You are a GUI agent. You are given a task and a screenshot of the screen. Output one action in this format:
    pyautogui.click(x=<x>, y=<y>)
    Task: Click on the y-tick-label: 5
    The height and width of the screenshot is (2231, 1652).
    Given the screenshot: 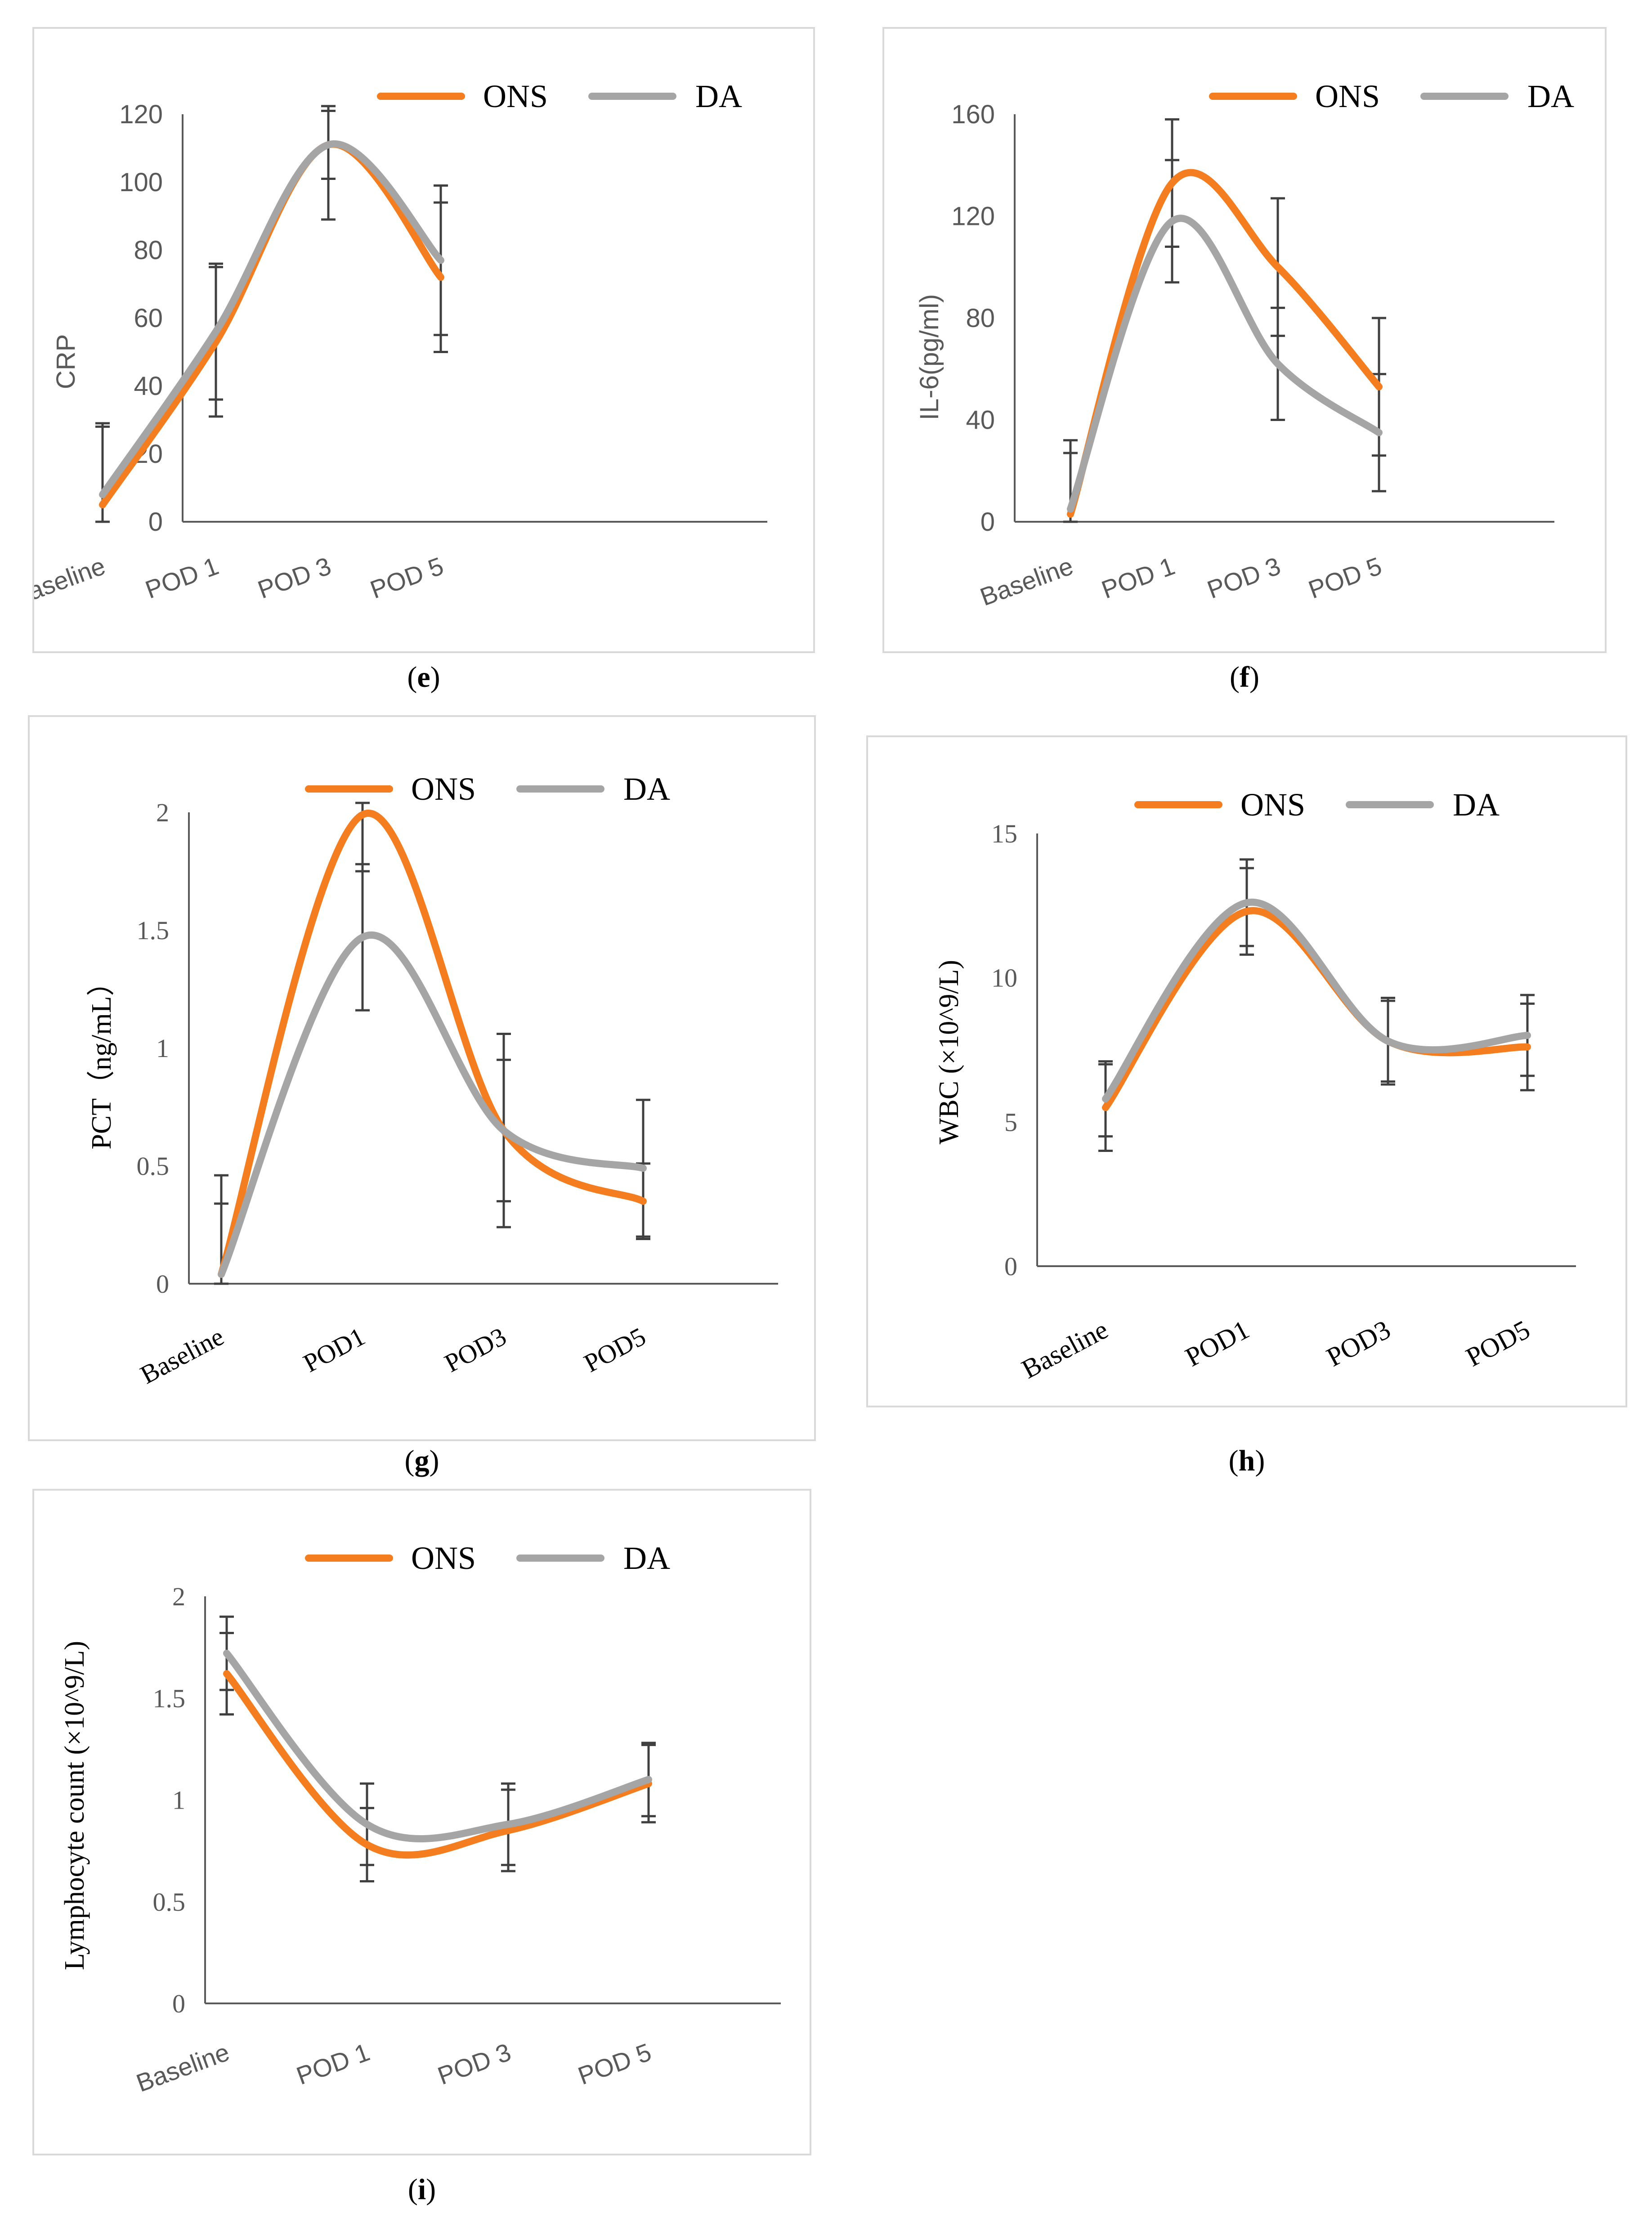 What is the action you would take?
    pyautogui.click(x=1010, y=1122)
    